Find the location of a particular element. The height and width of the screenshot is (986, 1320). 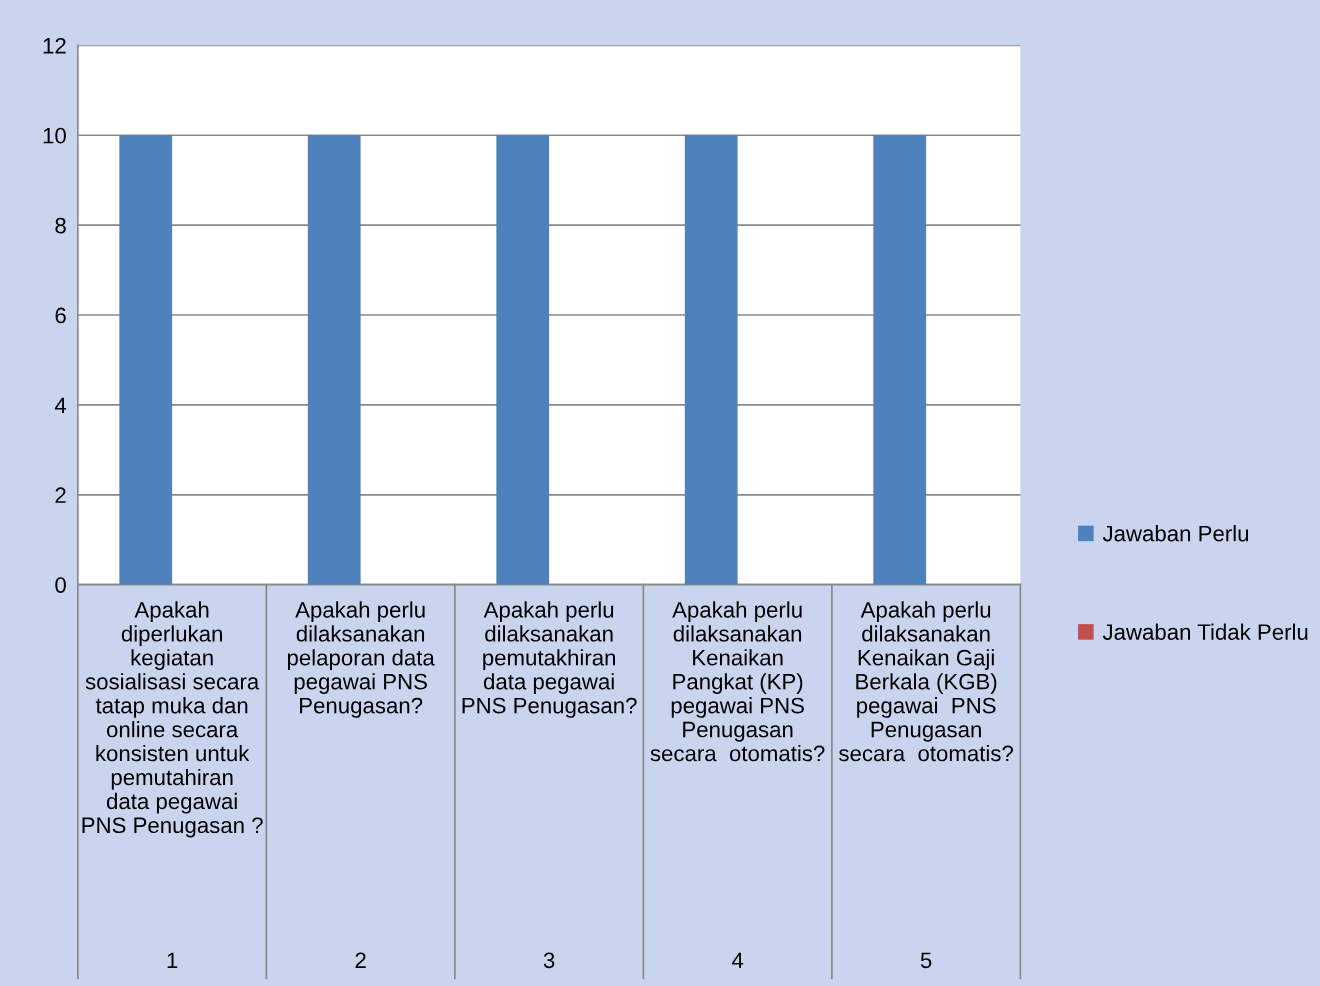

y-tick-label: 2 is located at coordinates (60, 495).